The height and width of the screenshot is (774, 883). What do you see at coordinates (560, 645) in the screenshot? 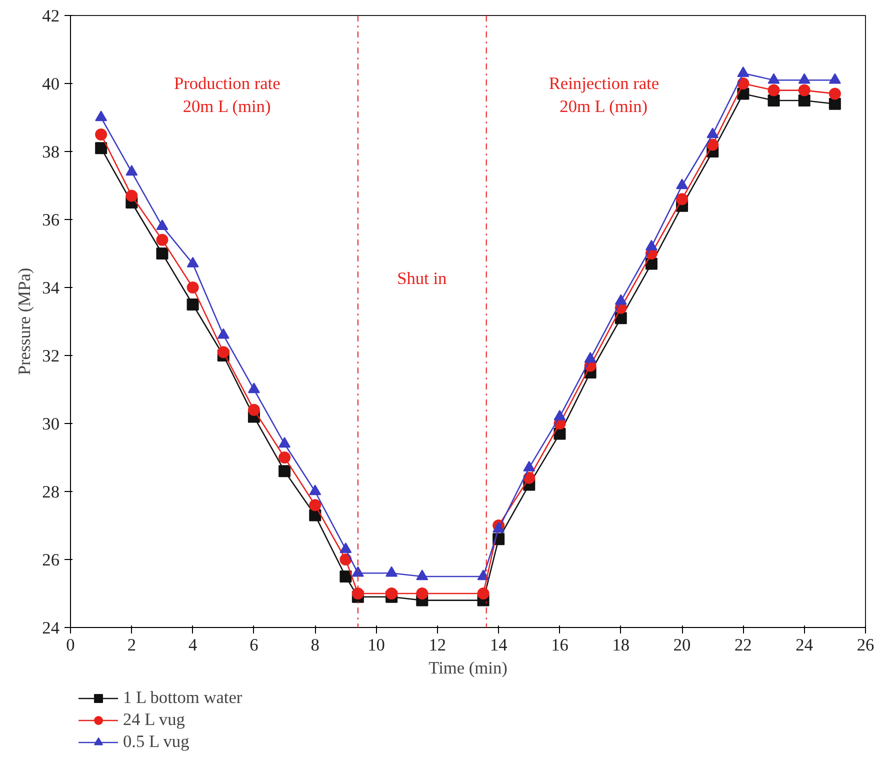
I see `x-tick-label: 16` at bounding box center [560, 645].